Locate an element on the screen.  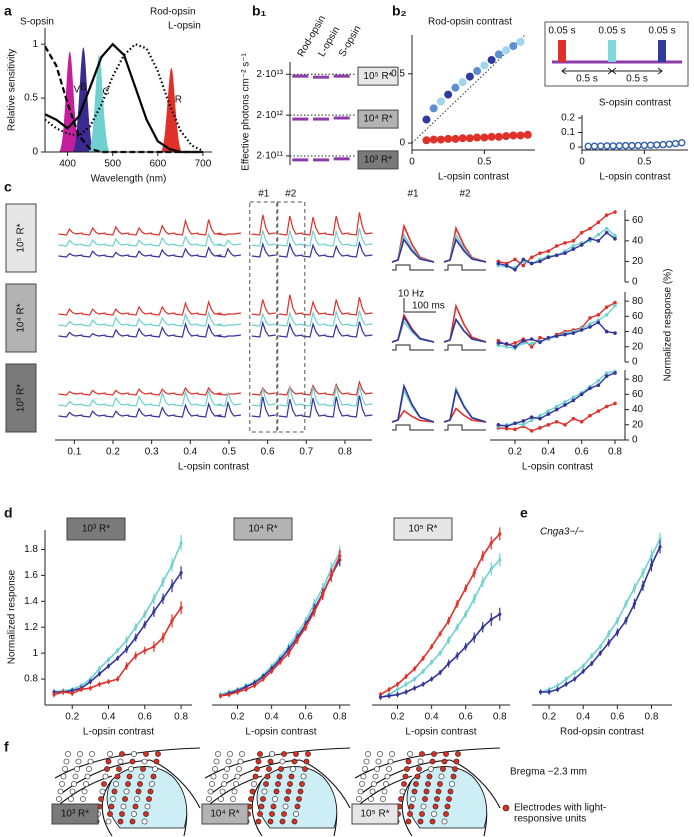
y-tick-label: 1.8 is located at coordinates (31, 549).